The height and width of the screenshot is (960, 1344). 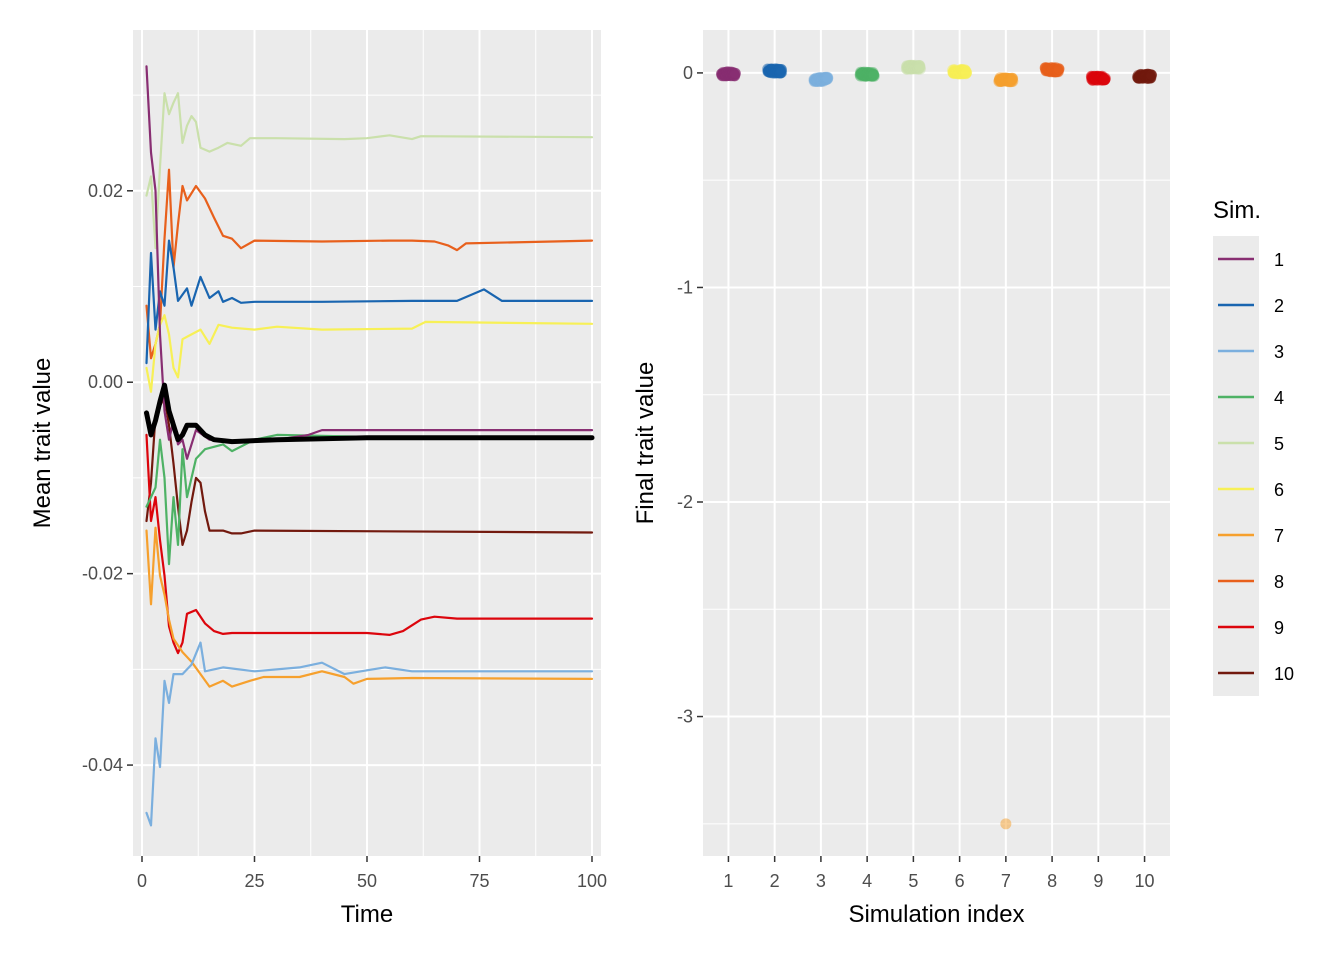 What do you see at coordinates (102, 765) in the screenshot?
I see `left-y-tick-label: -0.04` at bounding box center [102, 765].